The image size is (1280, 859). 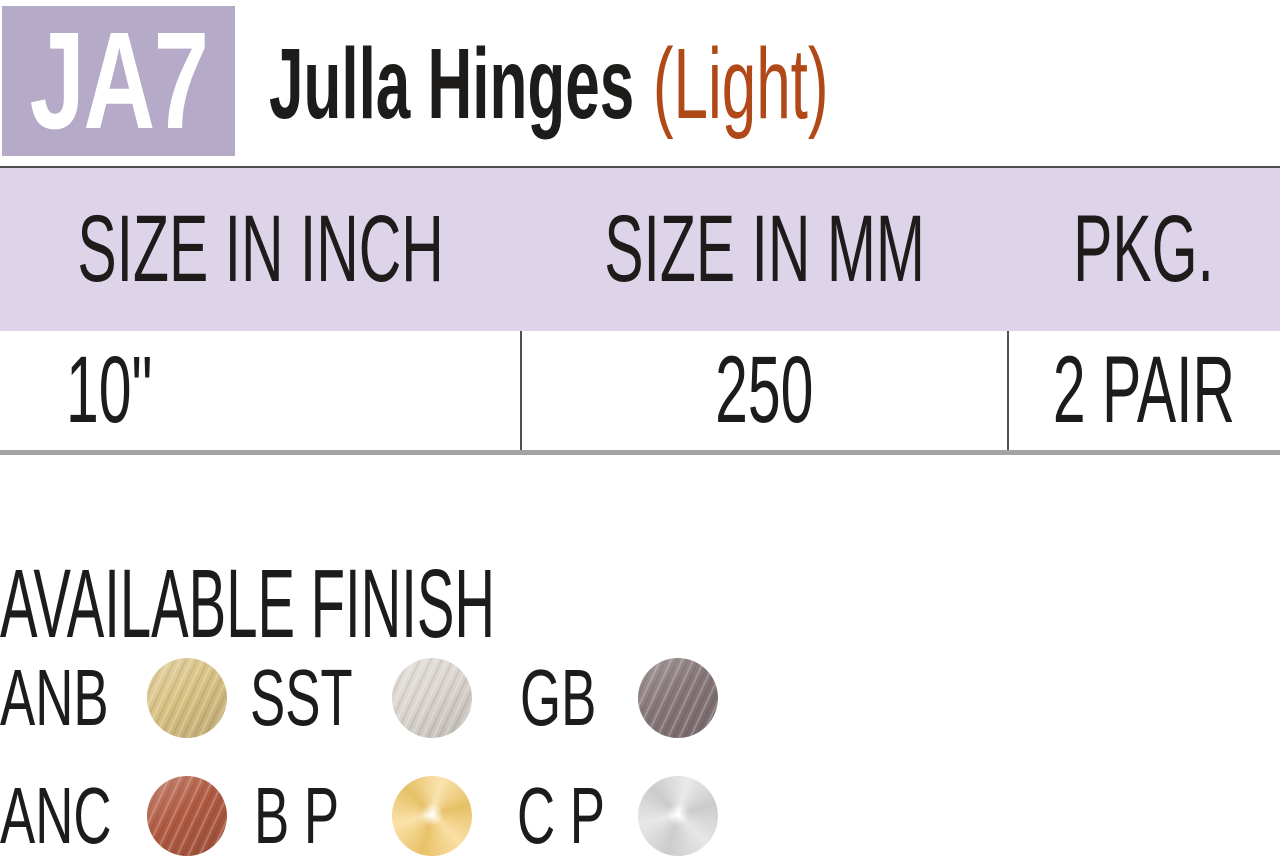 What do you see at coordinates (640, 452) in the screenshot?
I see `table-bottom-rule` at bounding box center [640, 452].